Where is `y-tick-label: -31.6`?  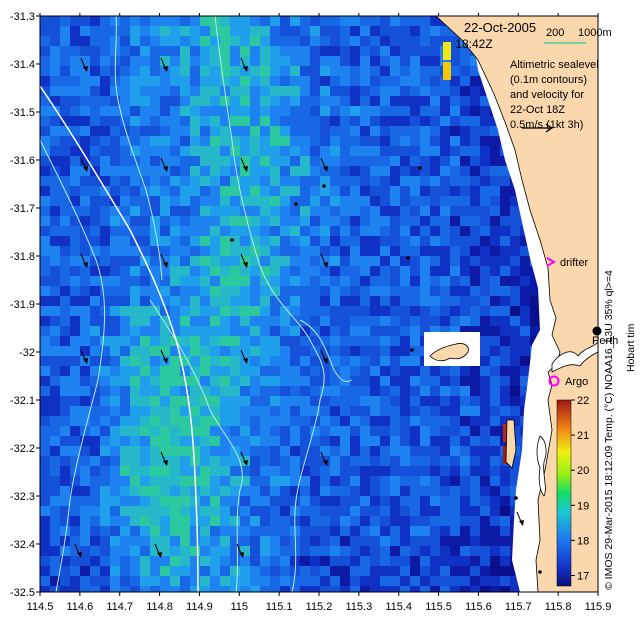 y-tick-label: -31.6 is located at coordinates (22, 161).